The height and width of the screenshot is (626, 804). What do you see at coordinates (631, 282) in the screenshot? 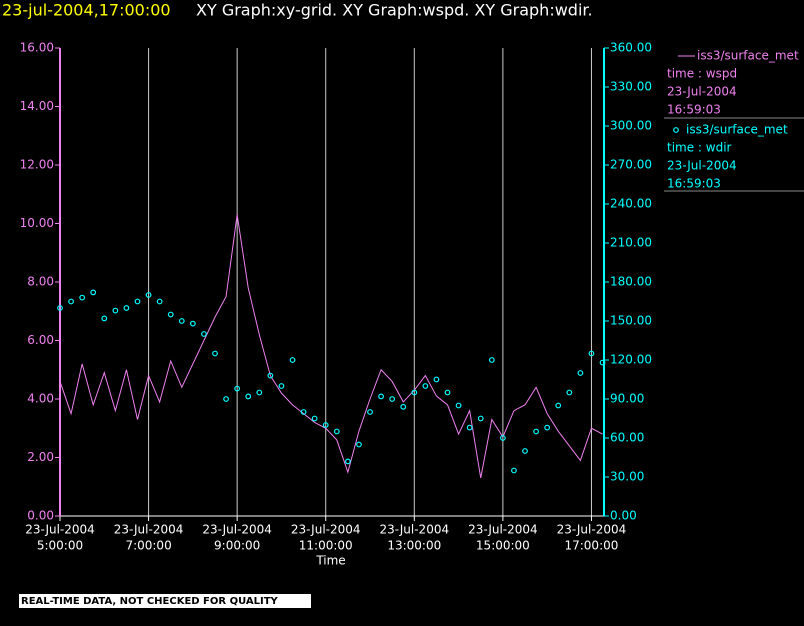
I see `y2-tick-label: 180.00` at bounding box center [631, 282].